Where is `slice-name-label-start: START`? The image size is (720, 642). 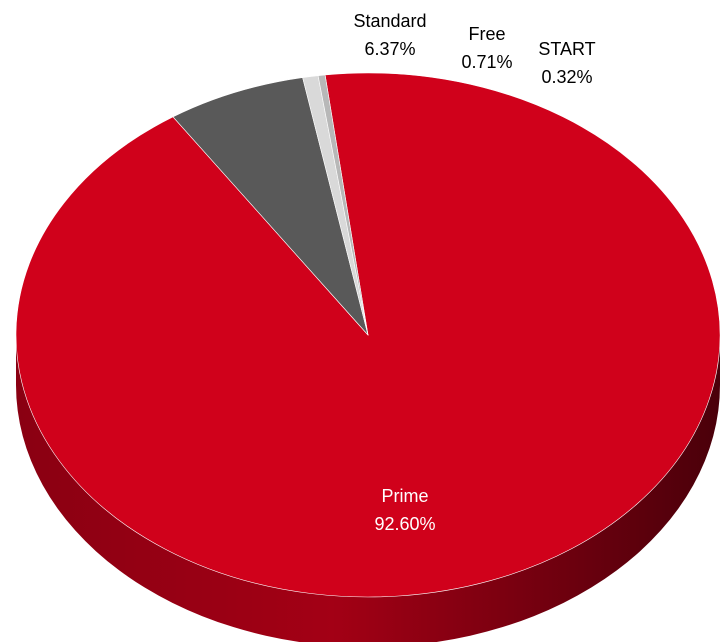
slice-name-label-start: START is located at coordinates (566, 49).